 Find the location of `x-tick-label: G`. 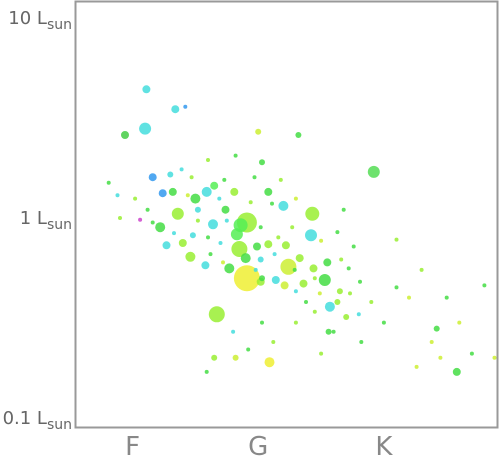

x-tick-label: G is located at coordinates (258, 447).